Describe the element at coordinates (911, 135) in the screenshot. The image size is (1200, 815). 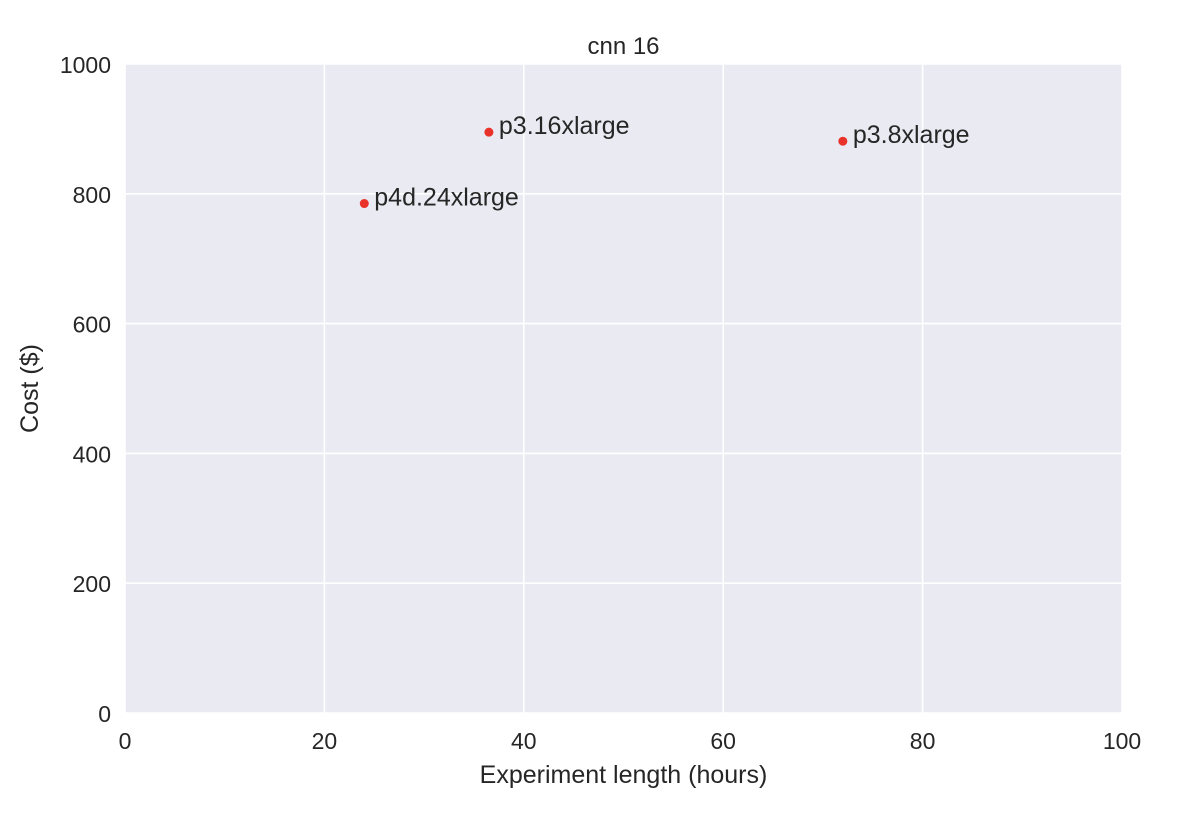
I see `point-label: p3.8xlarge` at that location.